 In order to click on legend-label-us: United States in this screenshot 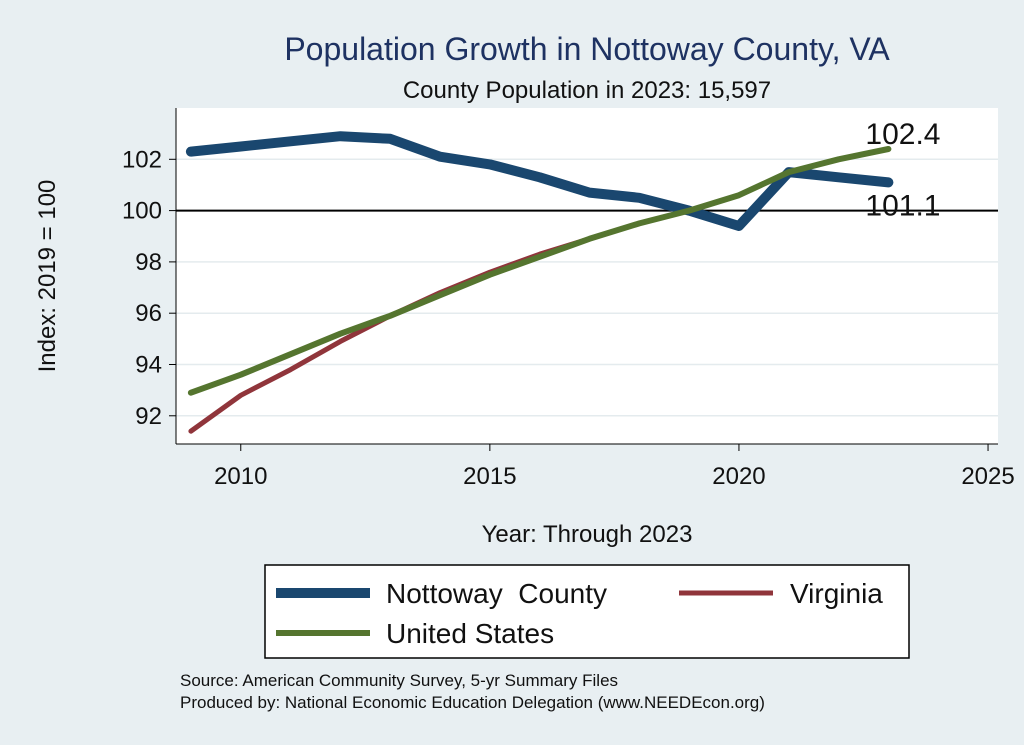, I will do `click(470, 633)`.